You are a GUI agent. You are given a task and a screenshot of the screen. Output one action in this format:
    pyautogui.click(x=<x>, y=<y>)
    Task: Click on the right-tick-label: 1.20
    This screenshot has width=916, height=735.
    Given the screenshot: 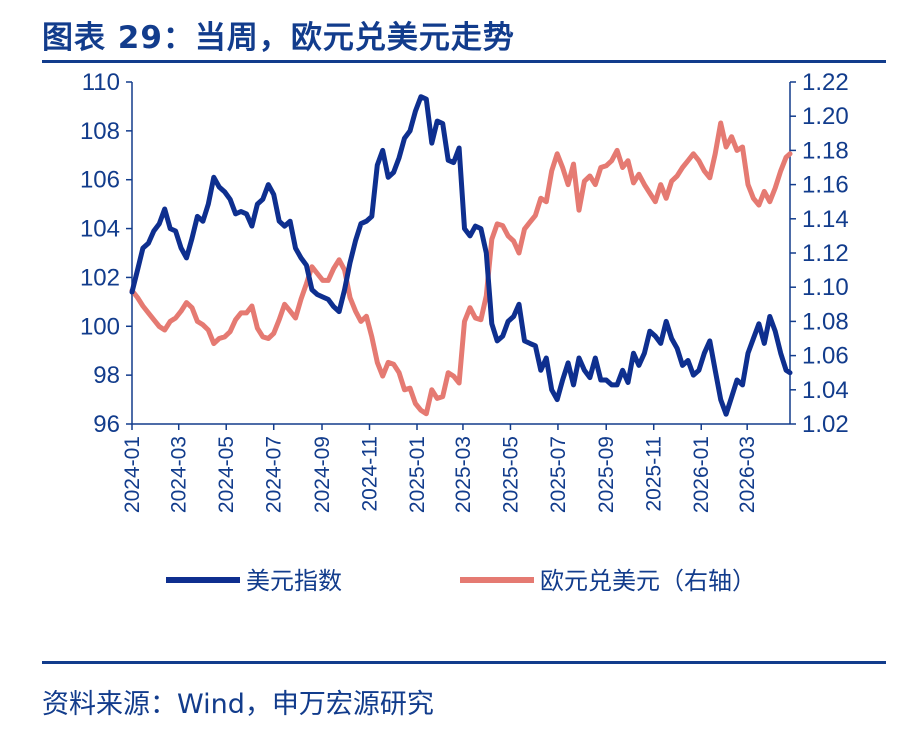 What is the action you would take?
    pyautogui.click(x=825, y=116)
    